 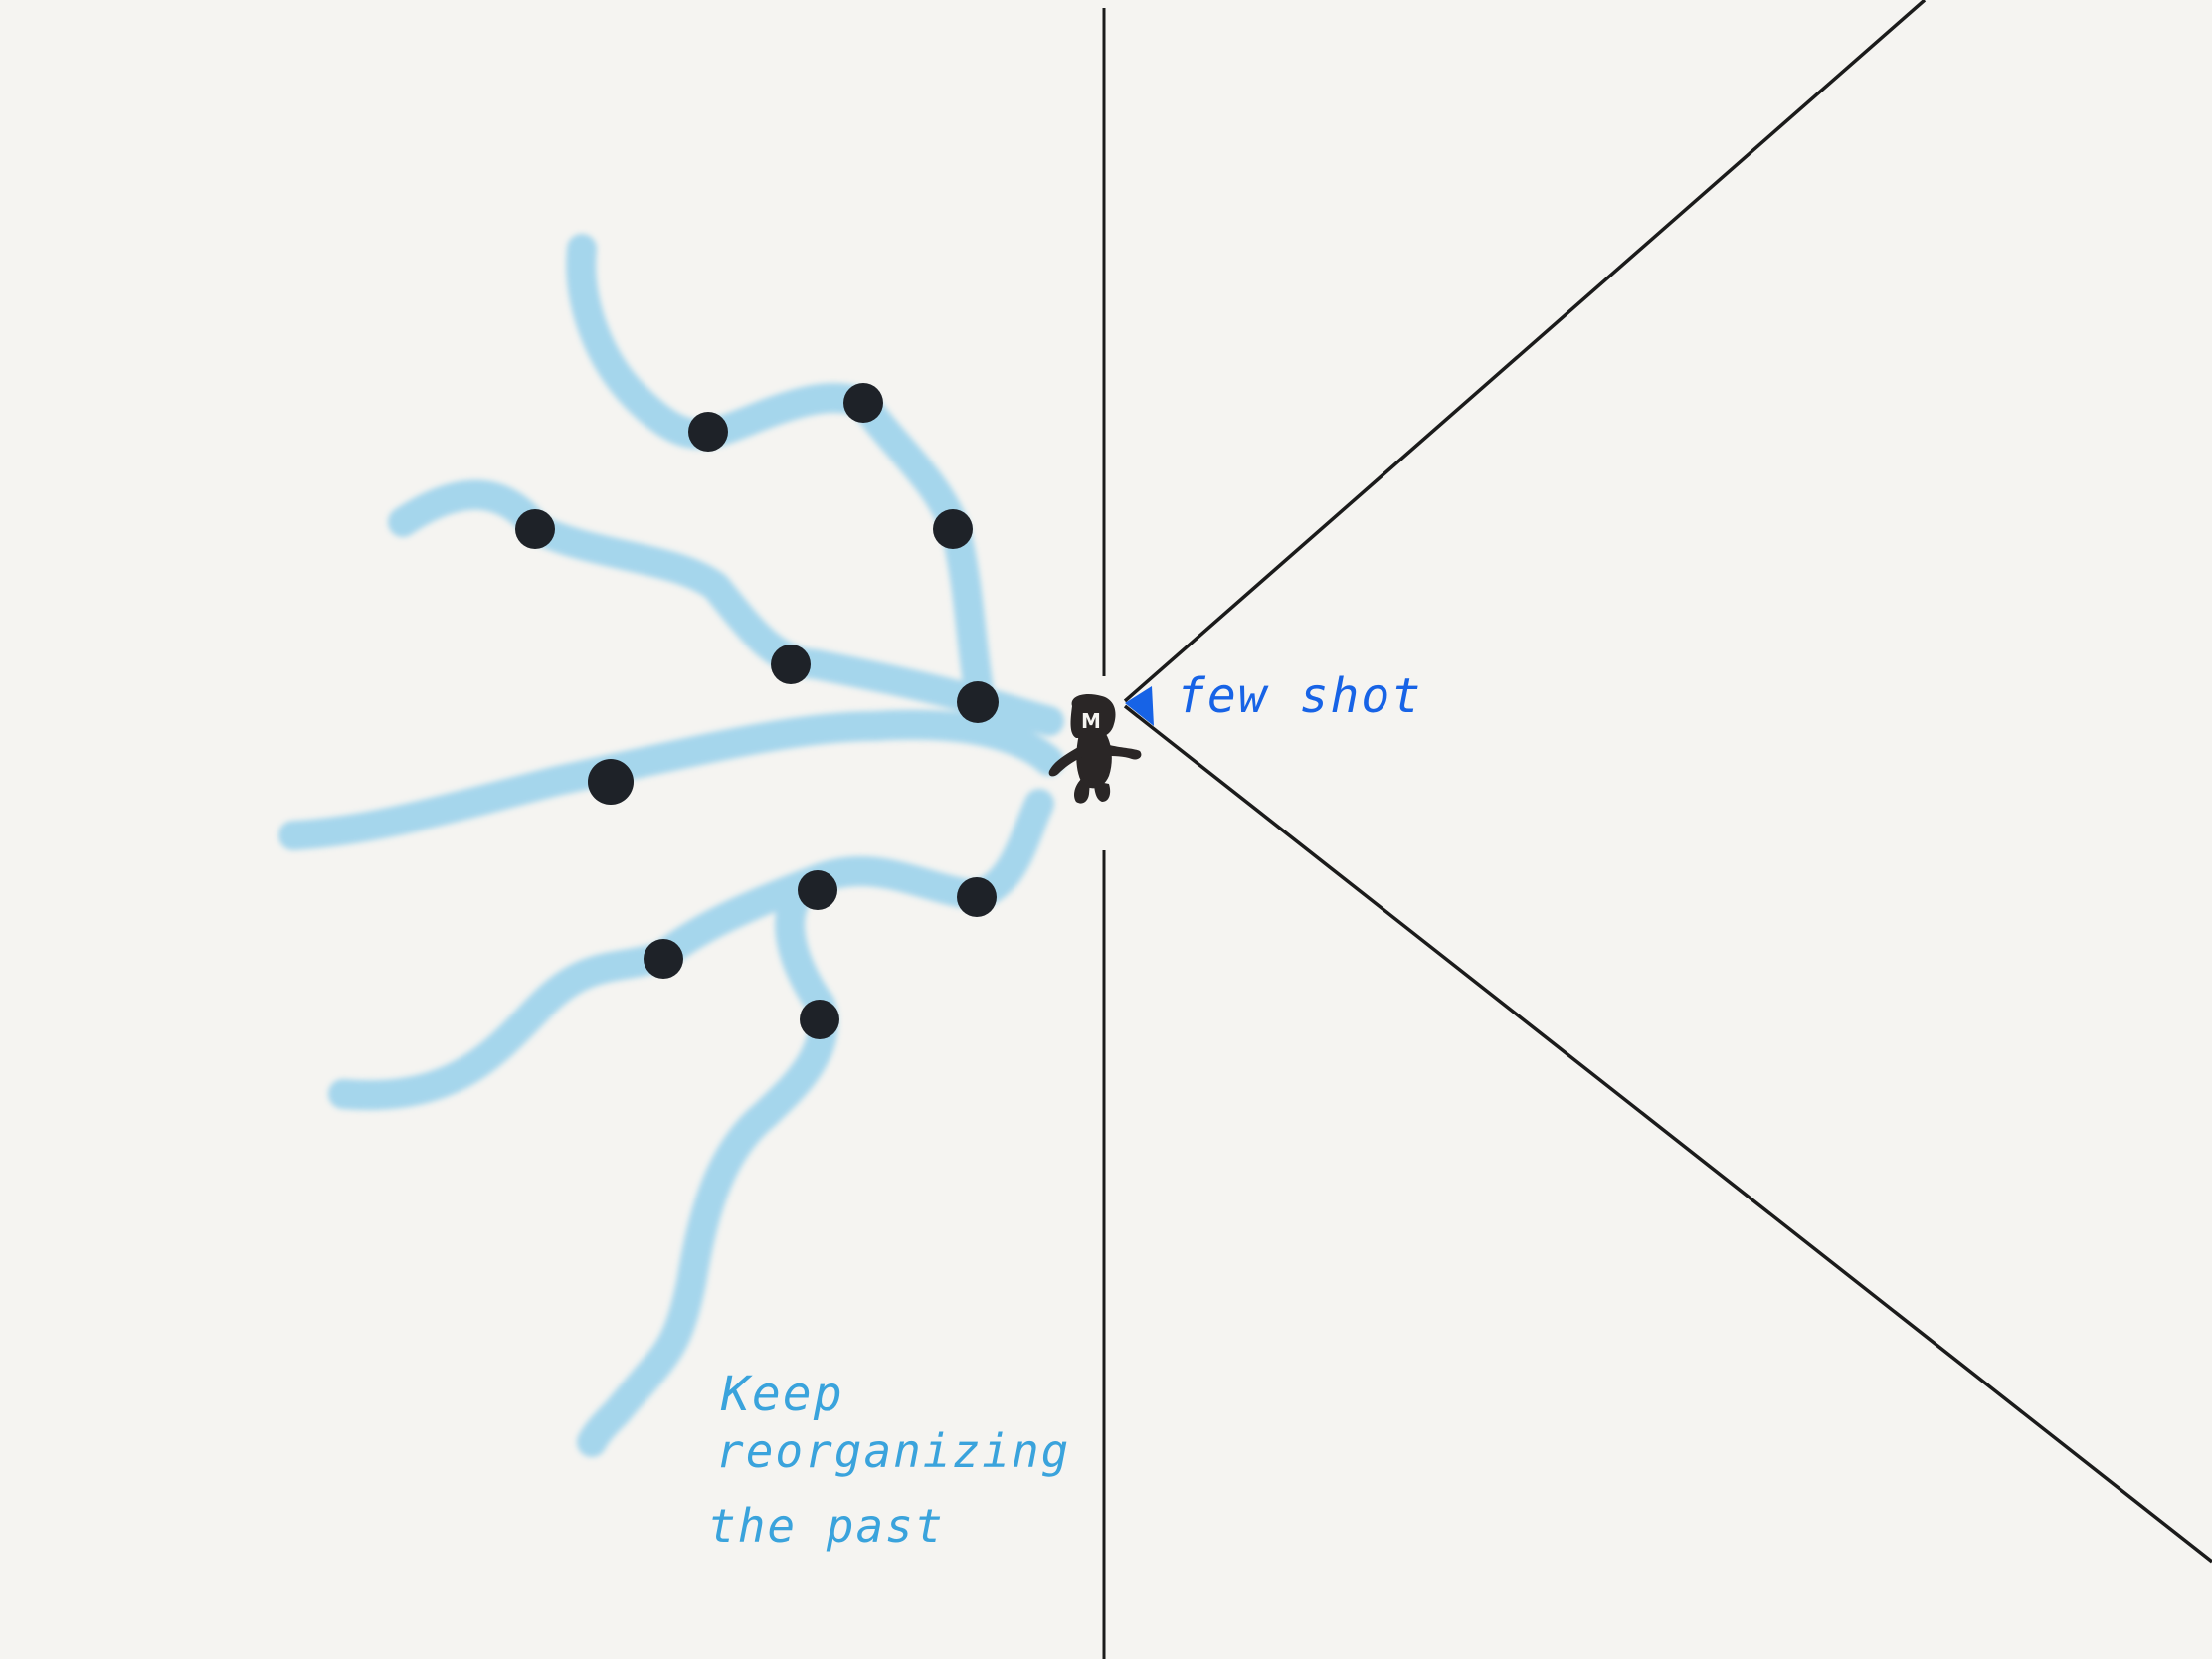 I want to click on person-figure-icon, so click(x=1095, y=749).